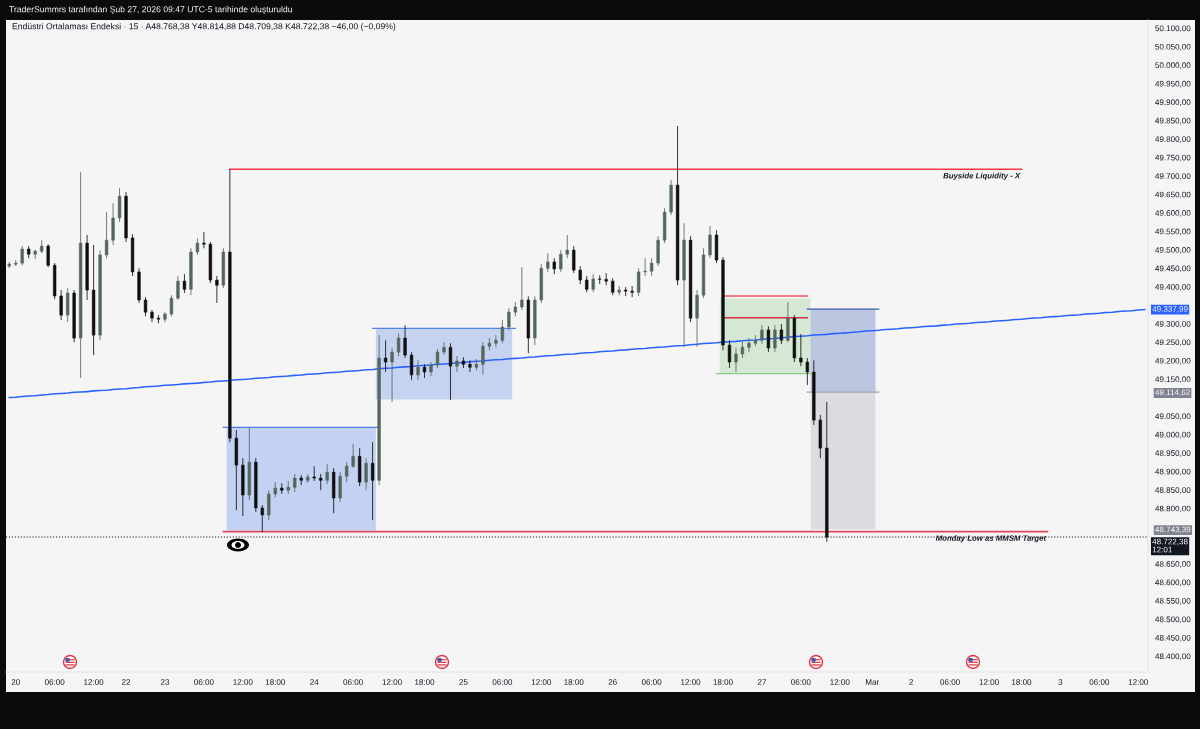 This screenshot has width=1200, height=729. I want to click on y-tick-label: 49.500,00, so click(1173, 250).